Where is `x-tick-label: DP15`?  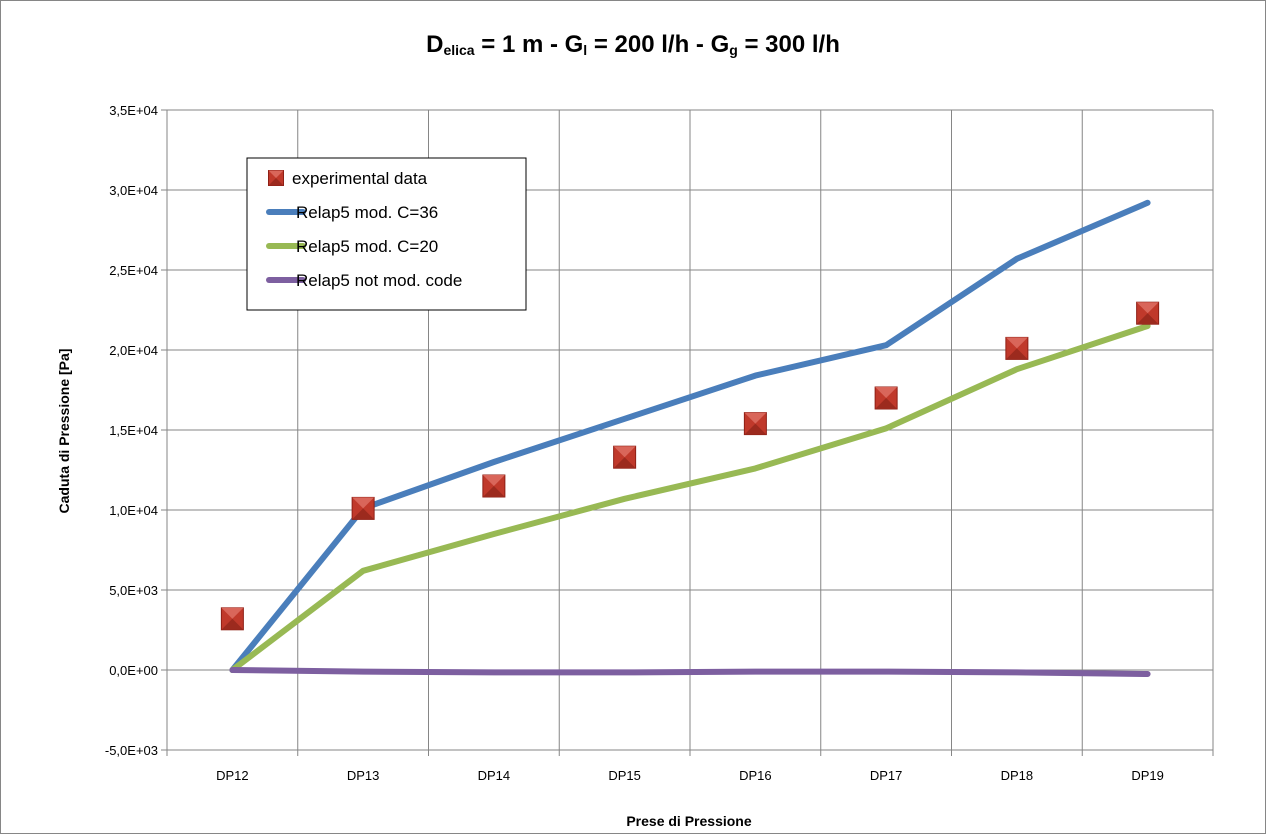 x-tick-label: DP15 is located at coordinates (624, 775).